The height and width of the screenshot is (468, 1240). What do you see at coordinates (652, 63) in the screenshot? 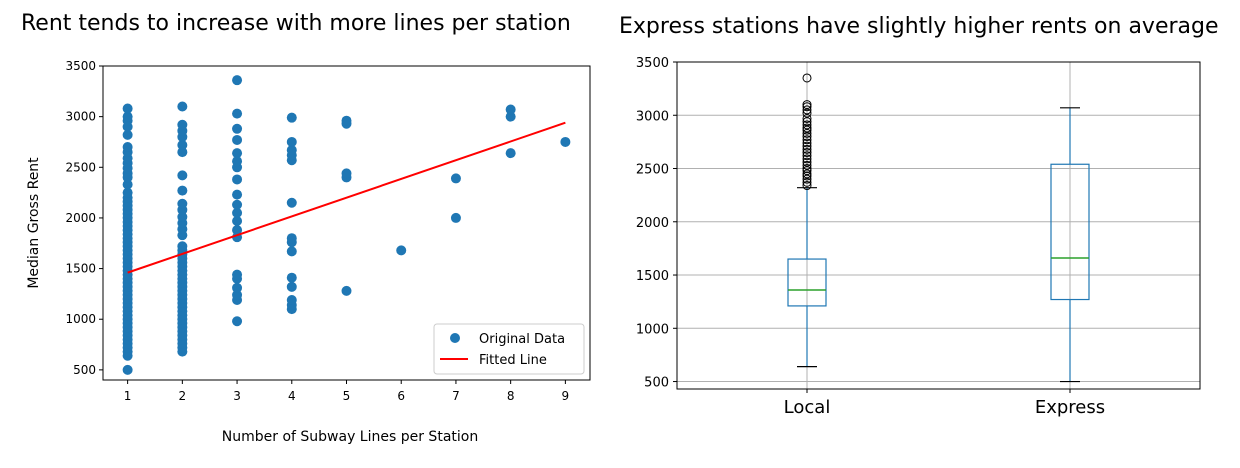
I see `box-y-tick-label: 3500` at bounding box center [652, 63].